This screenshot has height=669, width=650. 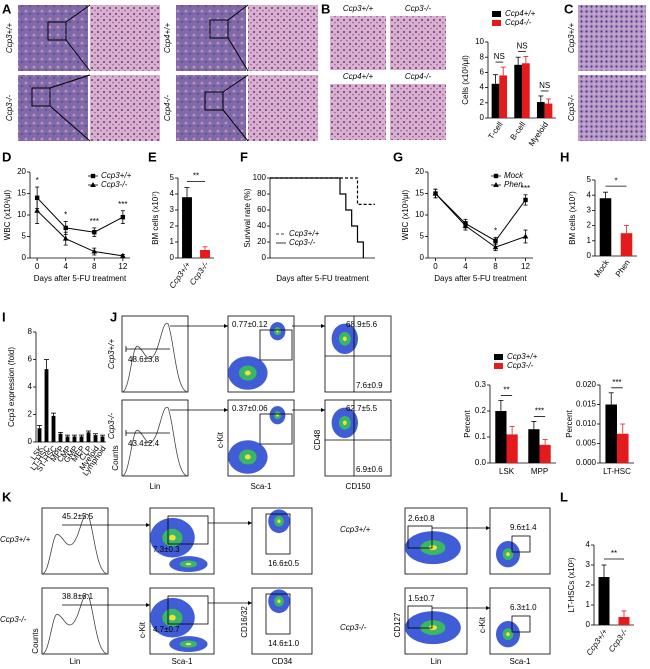 What do you see at coordinates (172, 225) in the screenshot?
I see `y-tick-label: 2` at bounding box center [172, 225].